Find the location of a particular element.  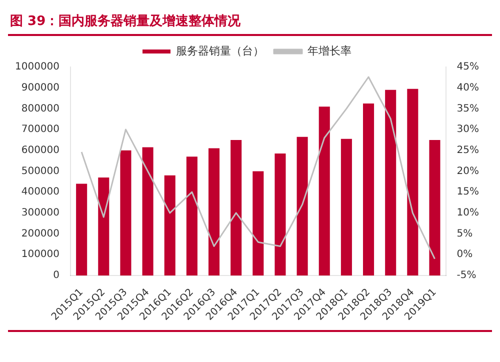

y-tick-label: 400000 is located at coordinates (40, 192).